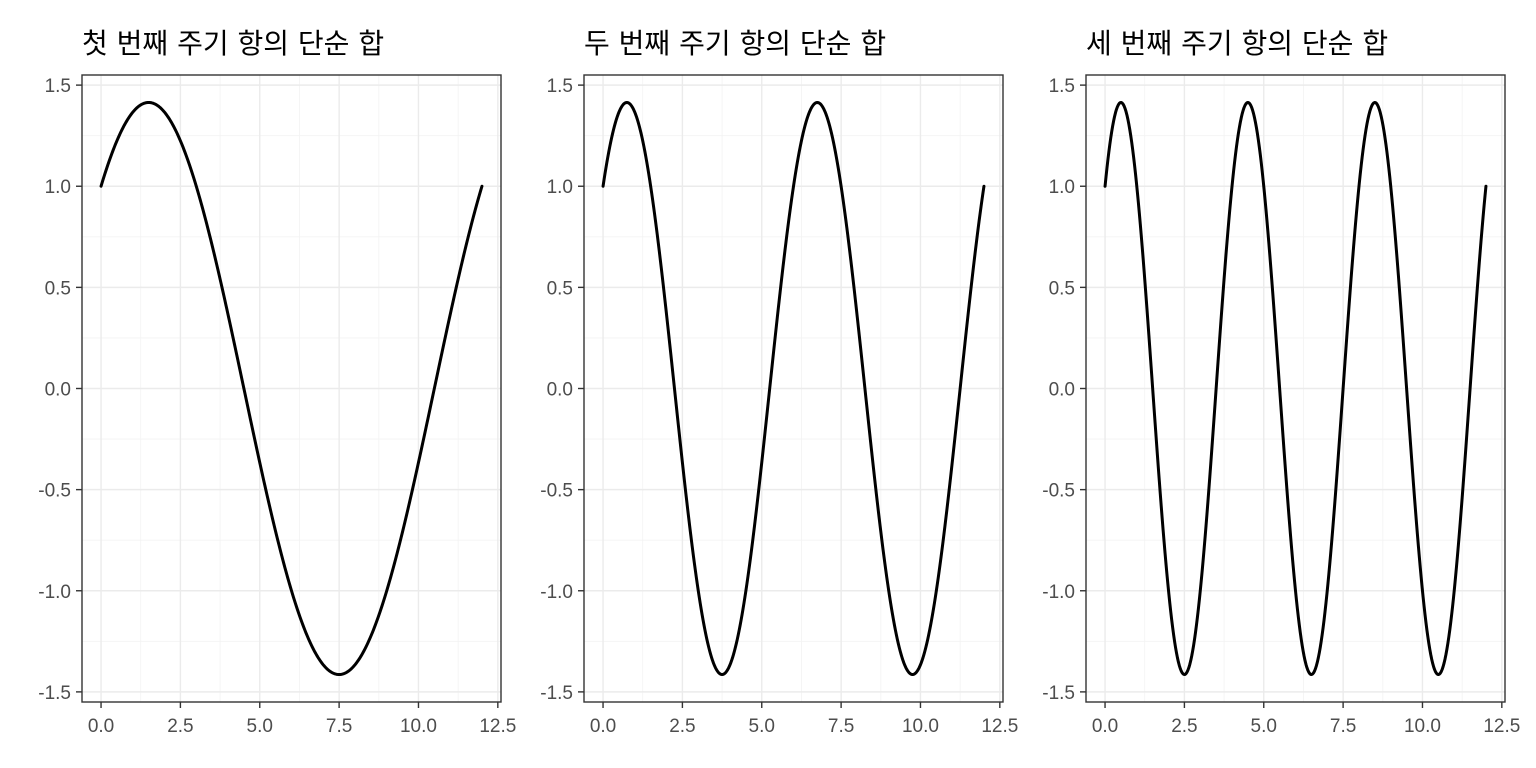  I want to click on chart-2-y-tick-label: -1.5, so click(556, 693).